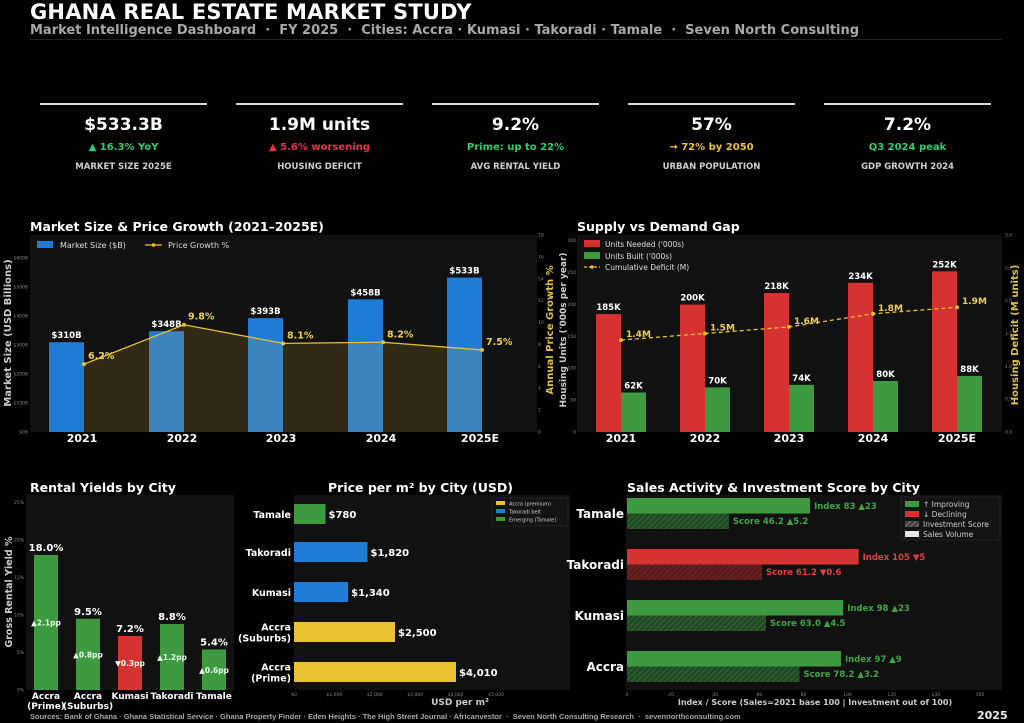  What do you see at coordinates (480, 438) in the screenshot?
I see `x-tick-label: 2025E` at bounding box center [480, 438].